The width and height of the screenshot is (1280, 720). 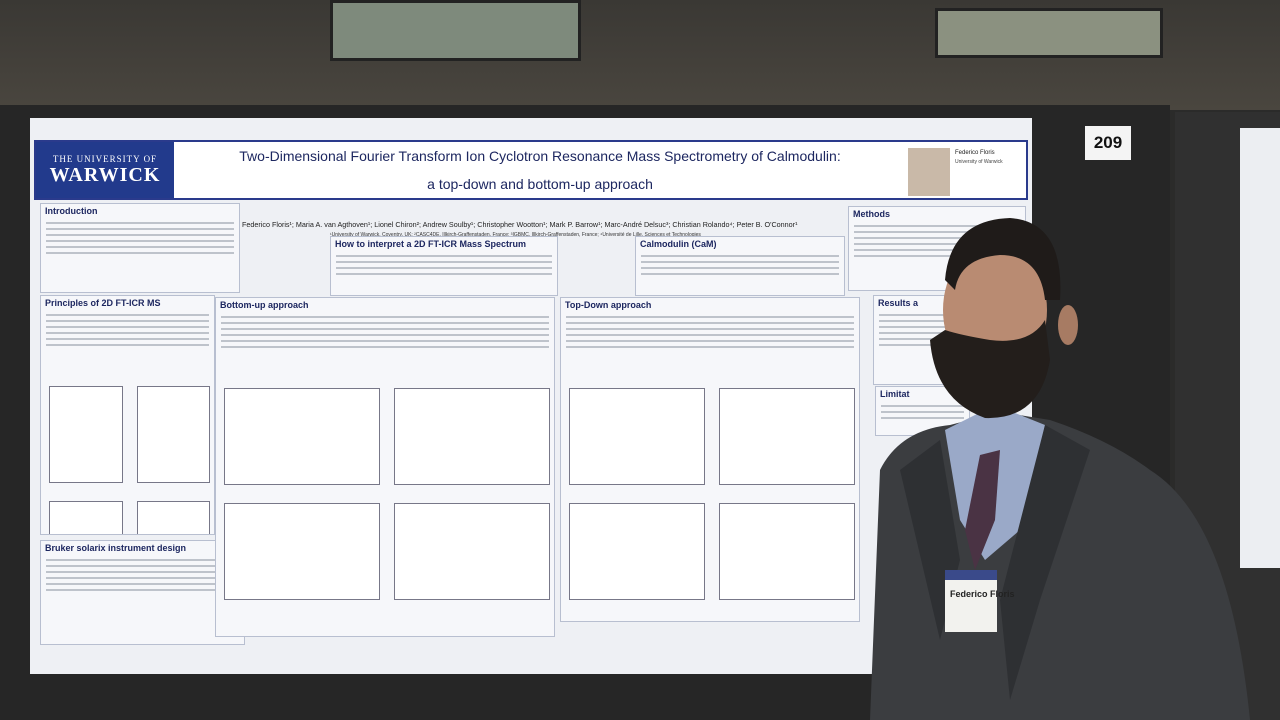 What do you see at coordinates (971, 575) in the screenshot?
I see `badge-band` at bounding box center [971, 575].